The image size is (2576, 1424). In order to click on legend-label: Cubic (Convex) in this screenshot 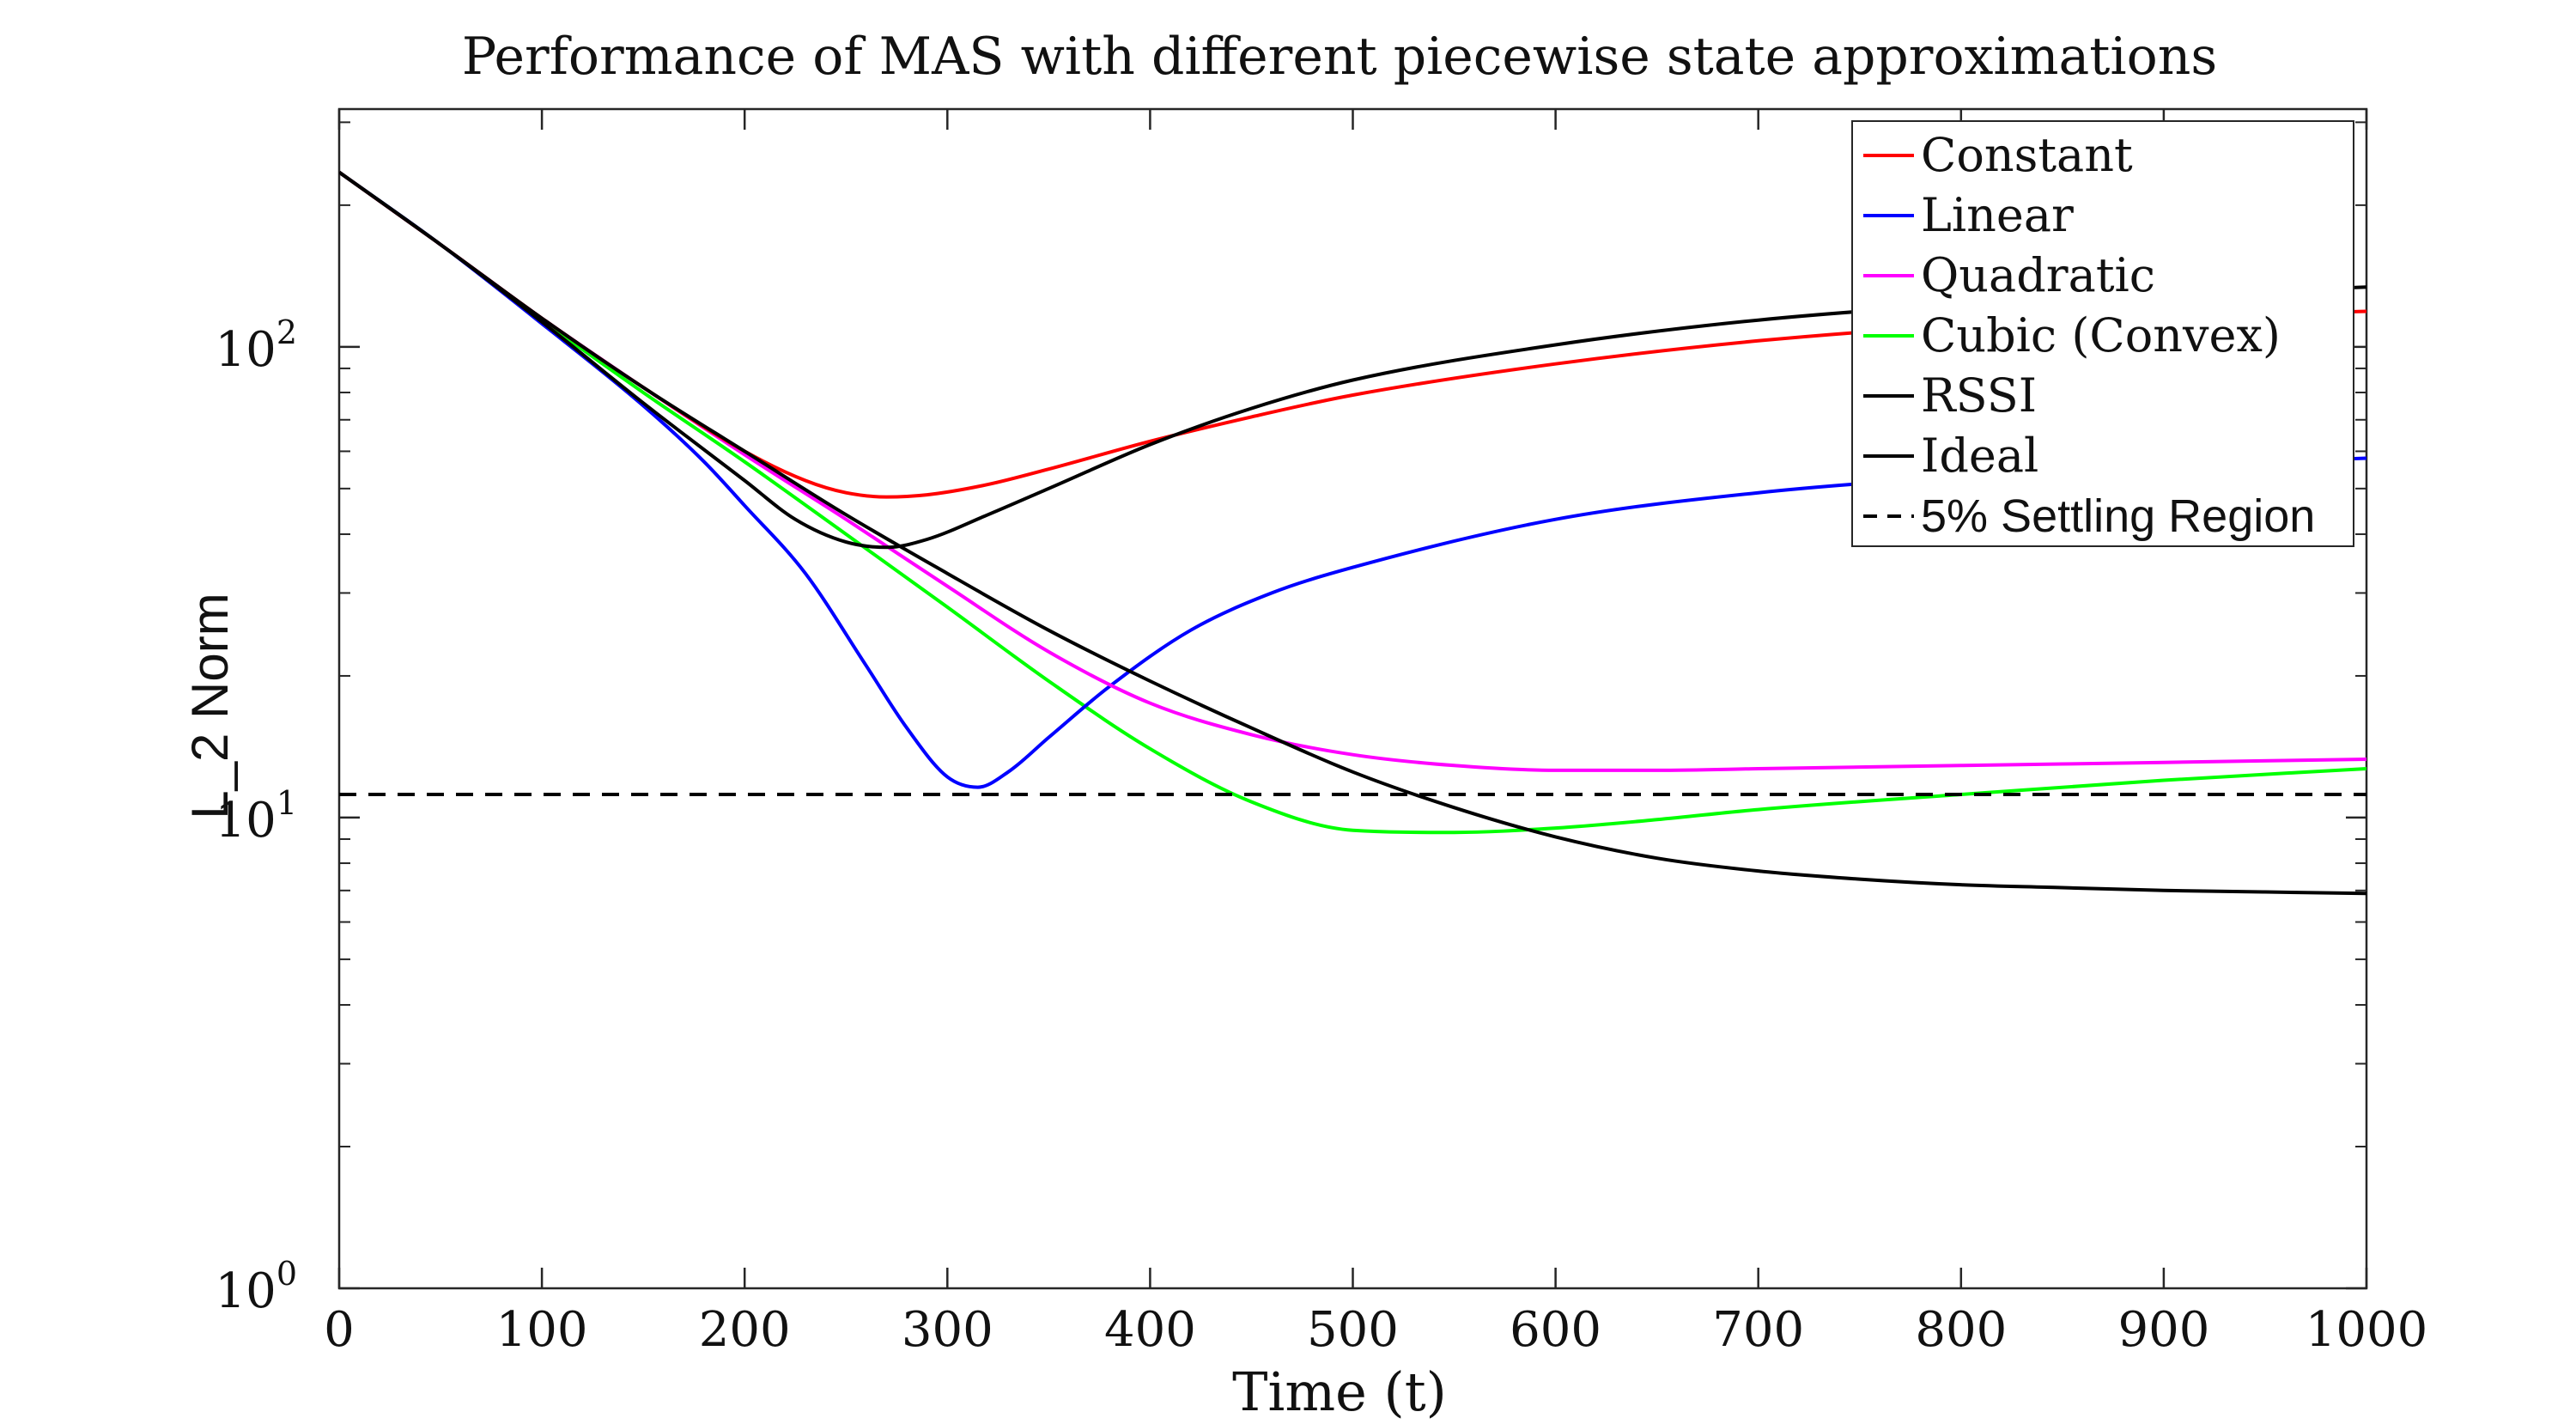, I will do `click(2101, 335)`.